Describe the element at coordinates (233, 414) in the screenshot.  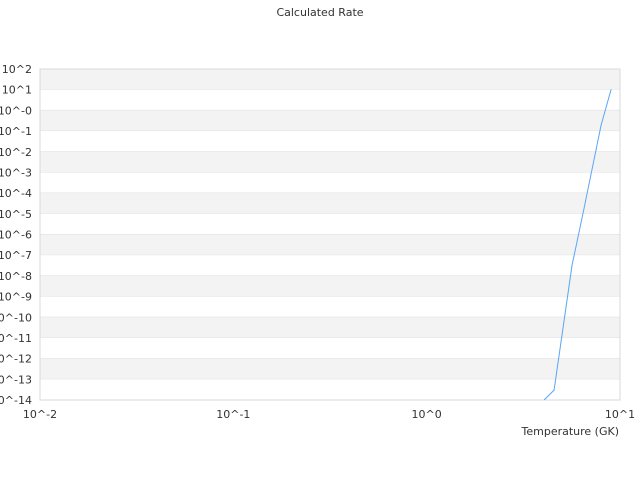
I see `x-tick-label: 10^-1` at that location.